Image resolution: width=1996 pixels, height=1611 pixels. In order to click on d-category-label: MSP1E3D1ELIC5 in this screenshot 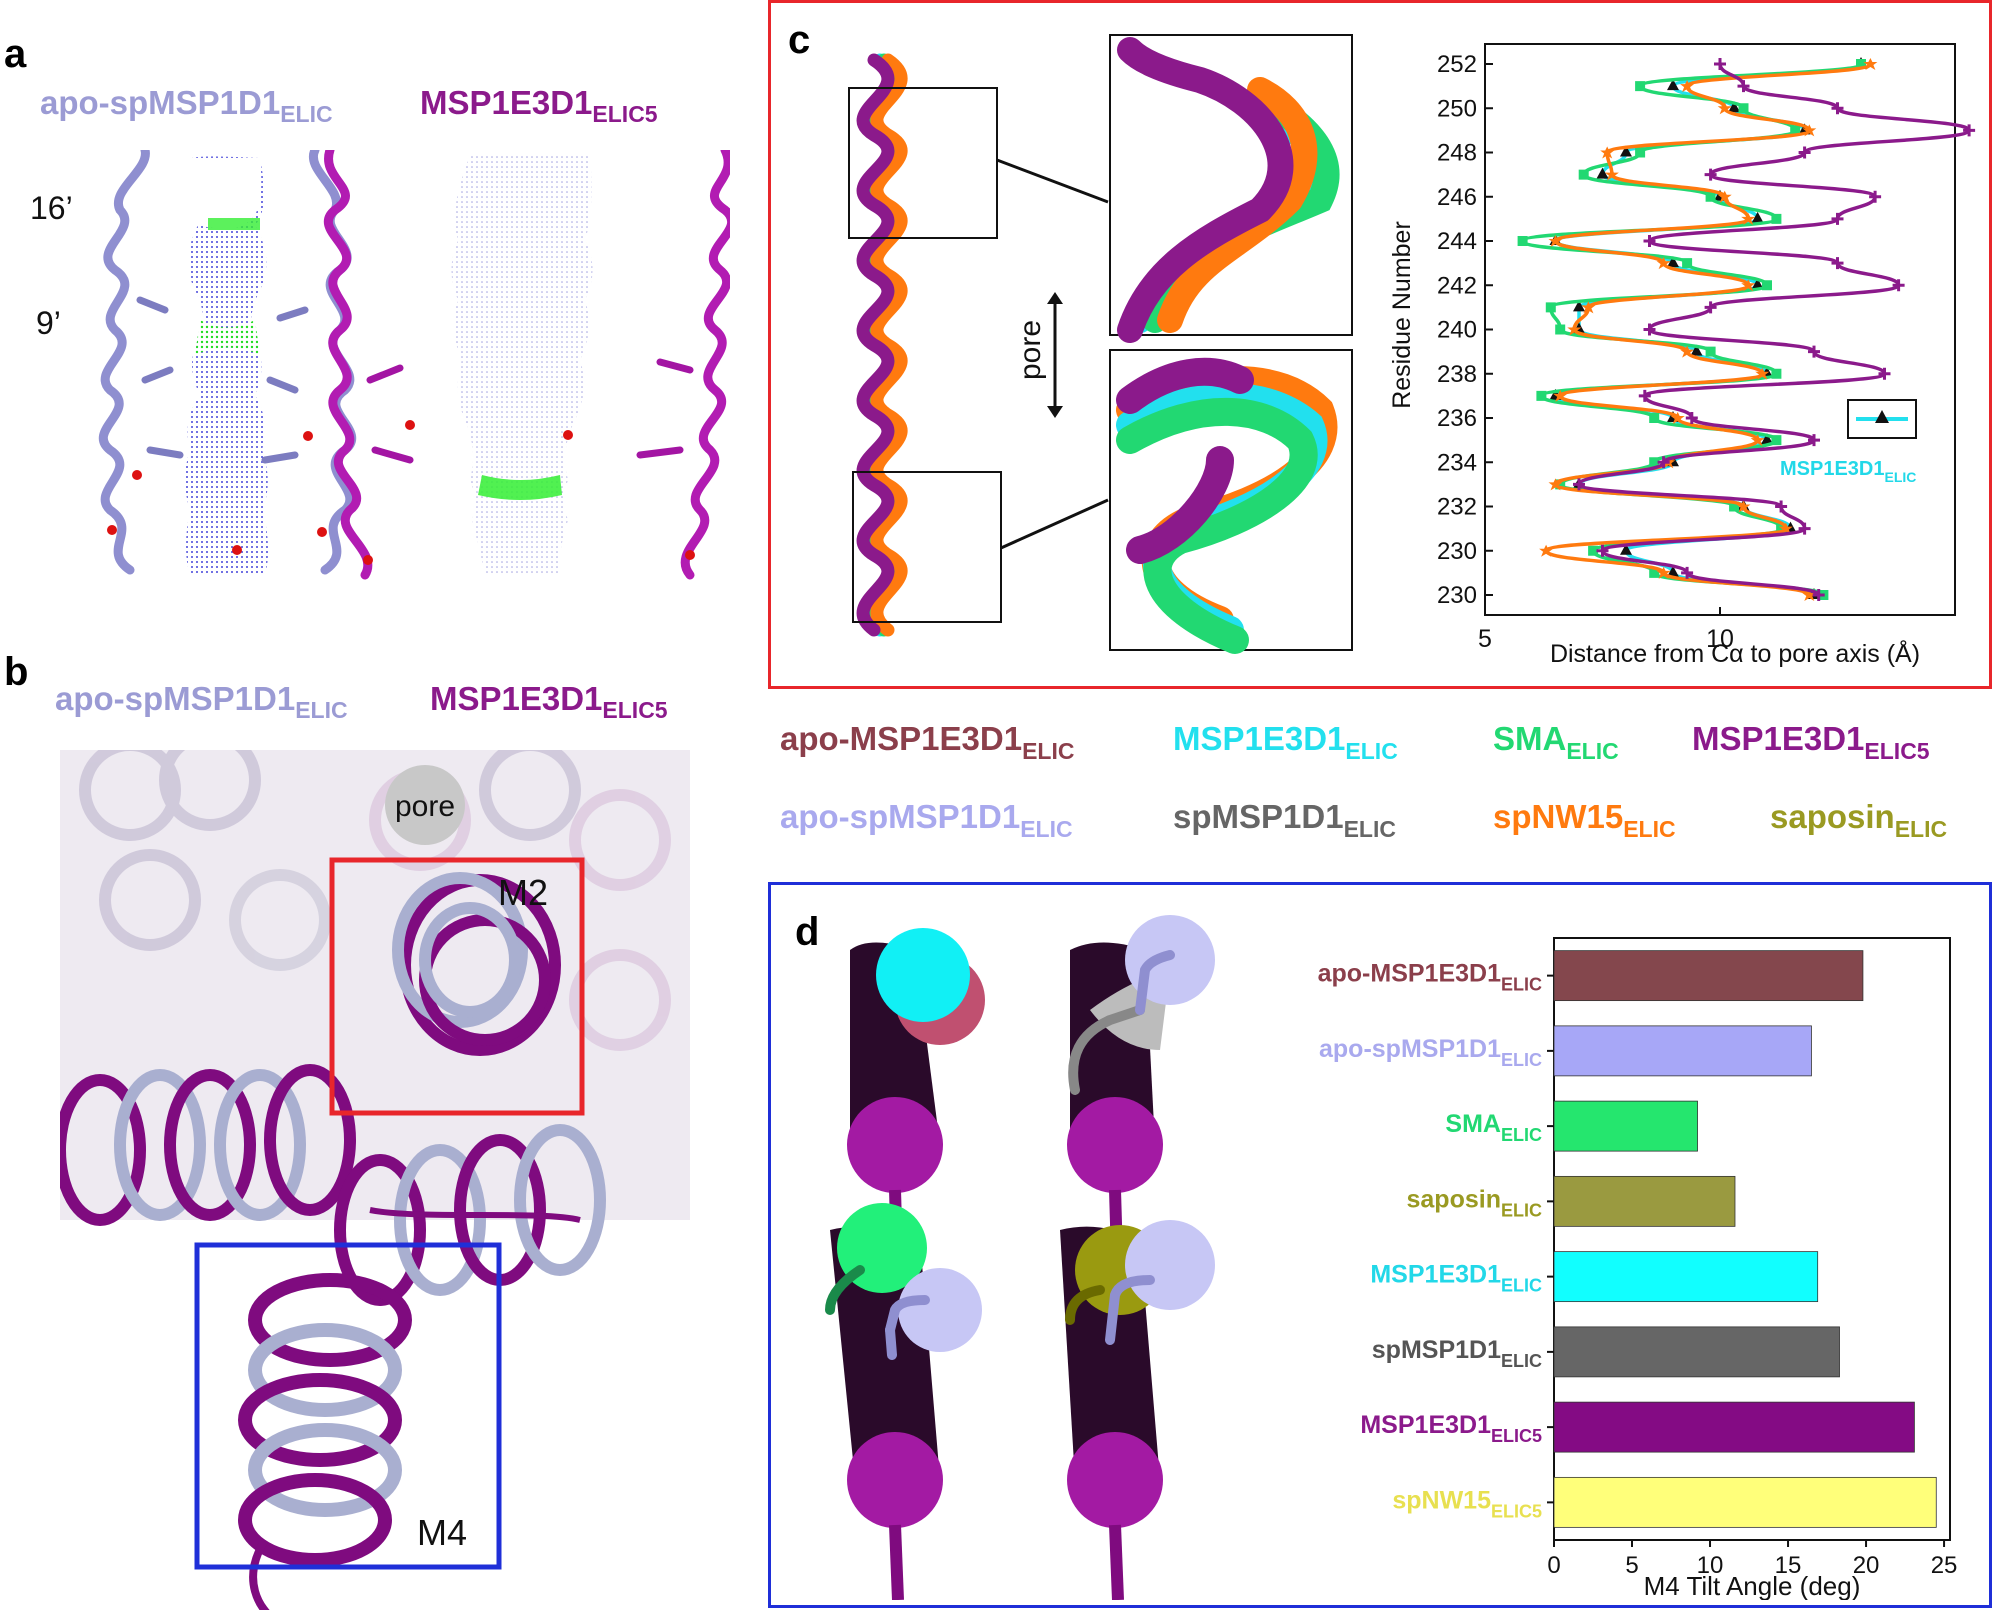, I will do `click(1451, 1428)`.